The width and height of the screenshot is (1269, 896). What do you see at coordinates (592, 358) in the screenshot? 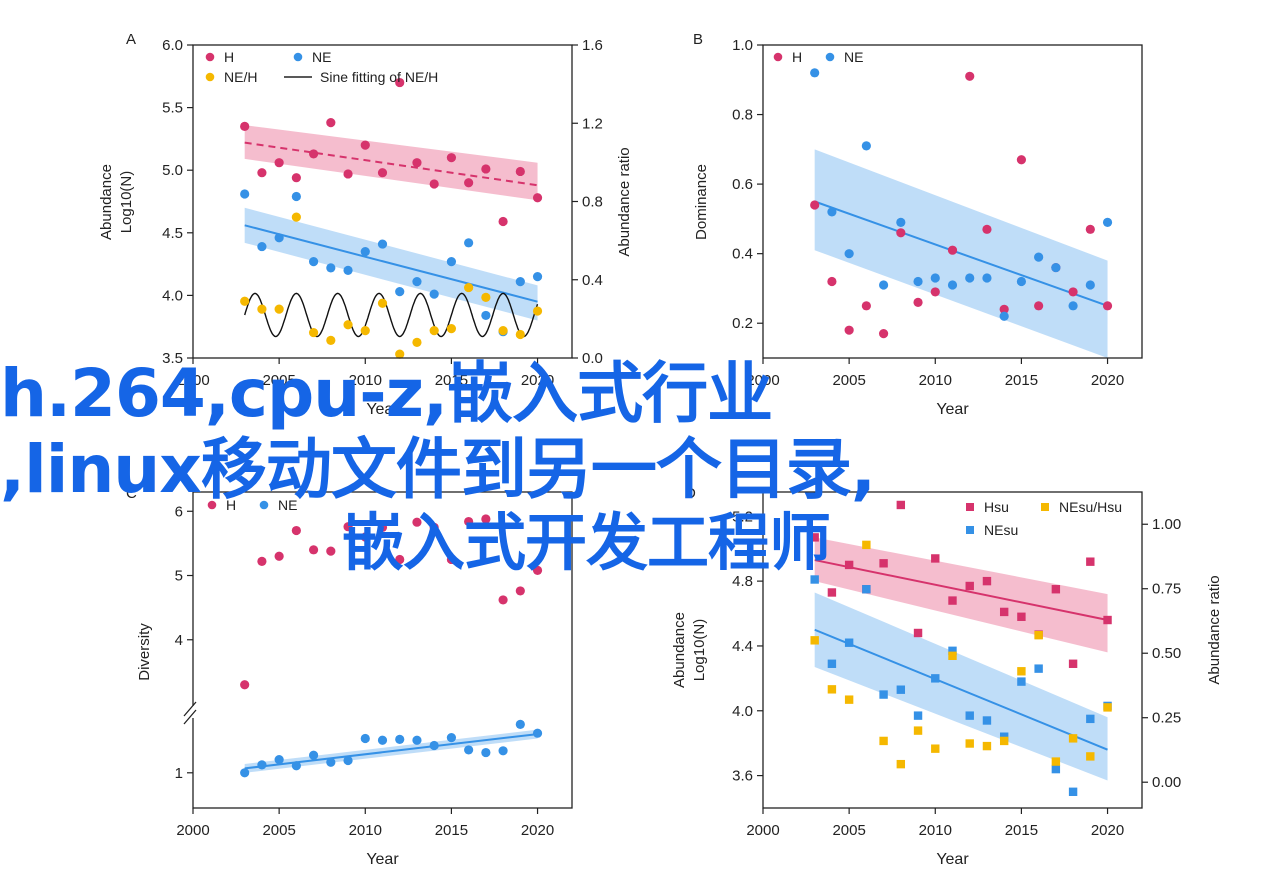
I see `y2-tick-label: 0.0` at bounding box center [592, 358].